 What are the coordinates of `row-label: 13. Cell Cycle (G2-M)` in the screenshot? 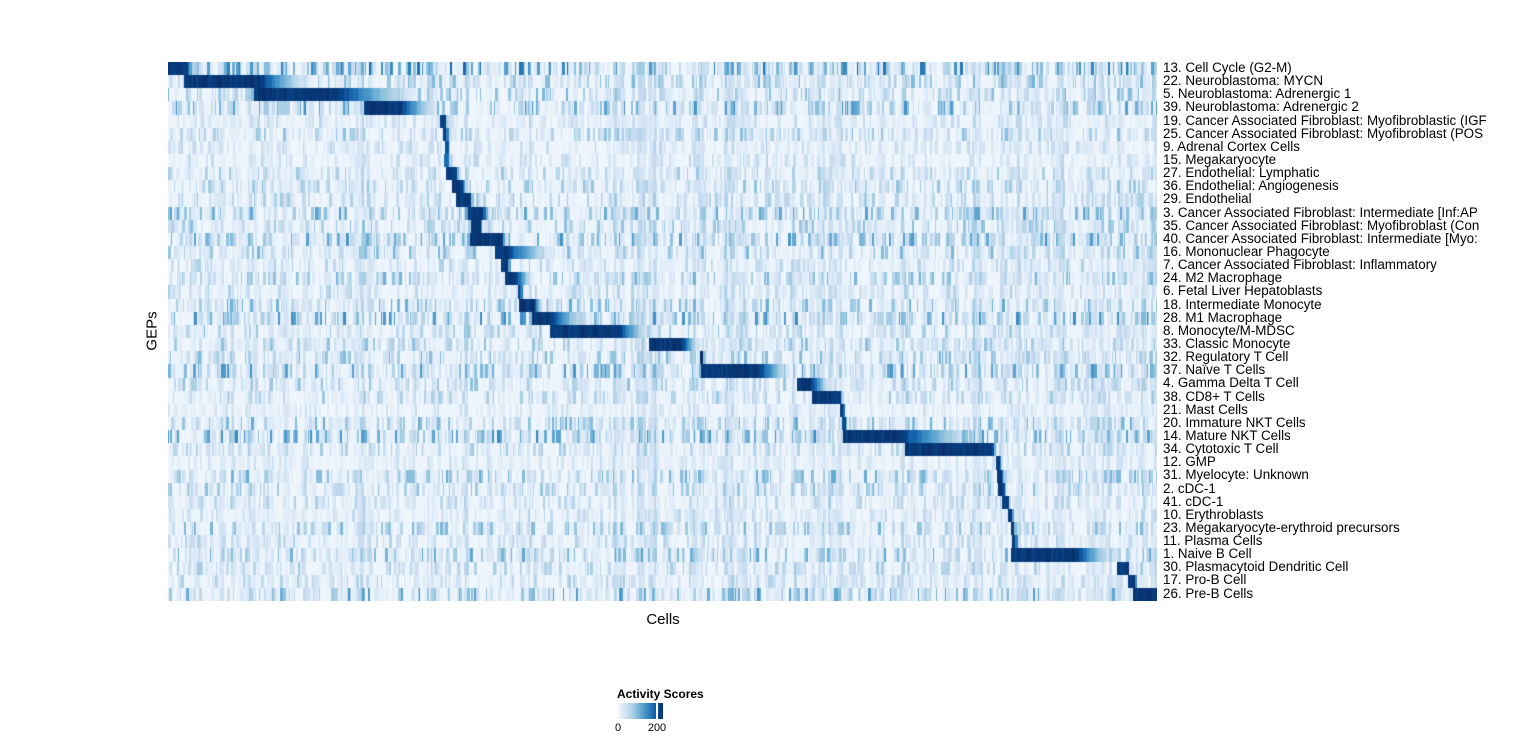 It's located at (1227, 67).